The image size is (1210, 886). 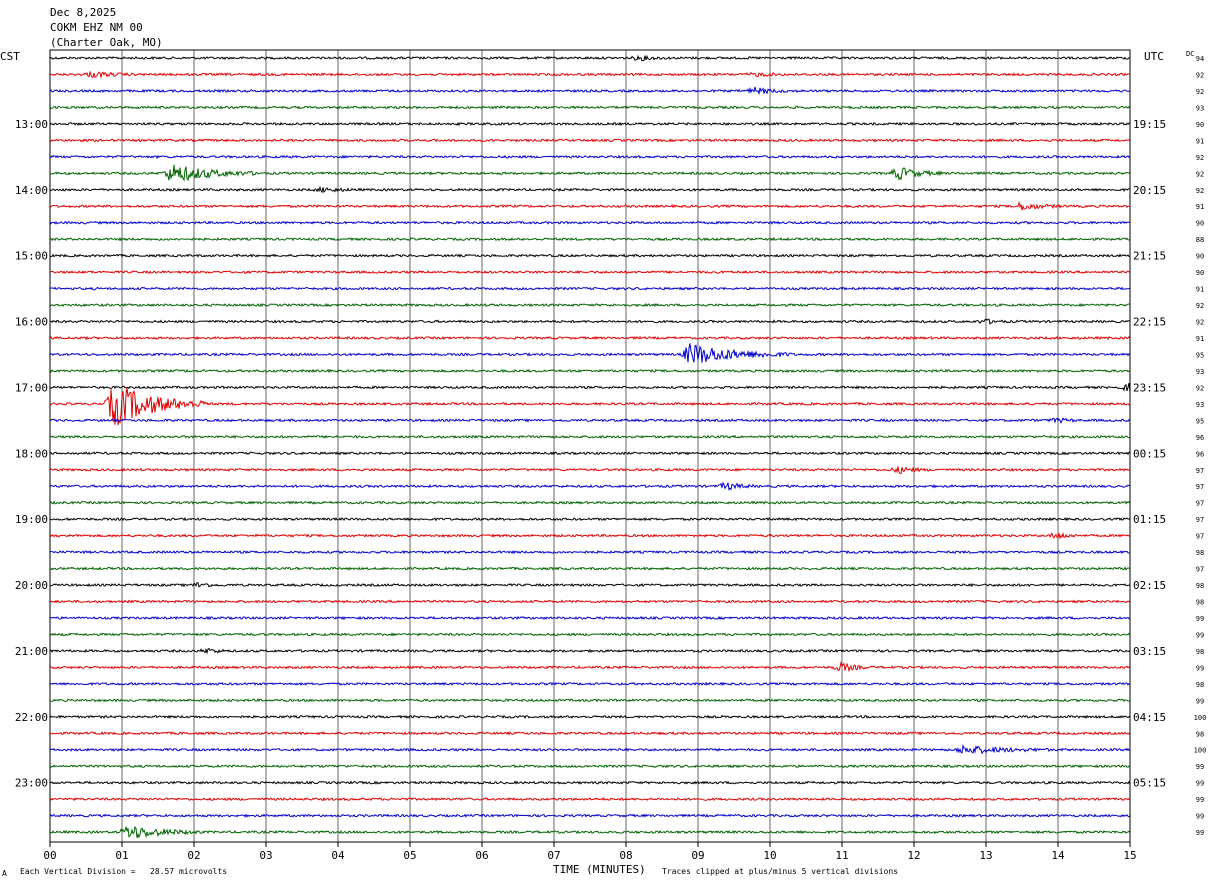 I want to click on left-zone-label: CST, so click(x=10, y=56).